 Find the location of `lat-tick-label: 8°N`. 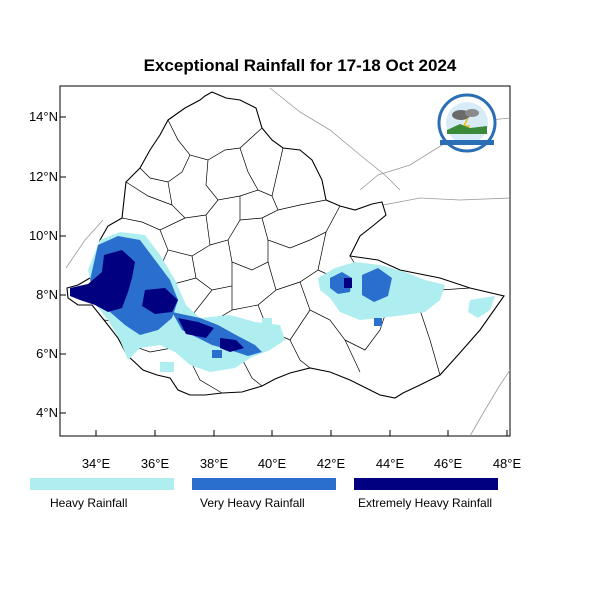

lat-tick-label: 8°N is located at coordinates (47, 294).